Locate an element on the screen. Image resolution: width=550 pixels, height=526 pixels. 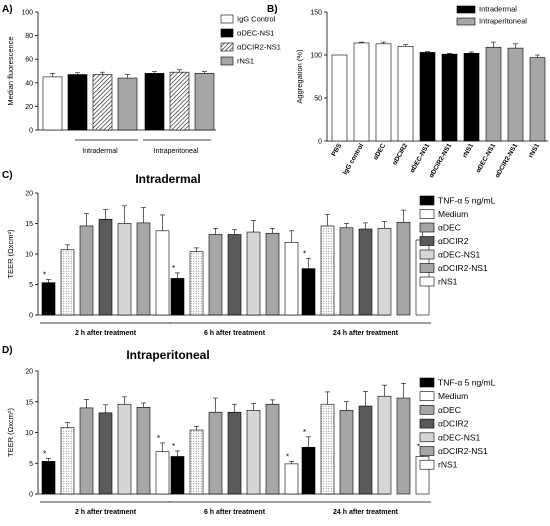
x-category-label-c: 2 h after treatment is located at coordinates (106, 333).